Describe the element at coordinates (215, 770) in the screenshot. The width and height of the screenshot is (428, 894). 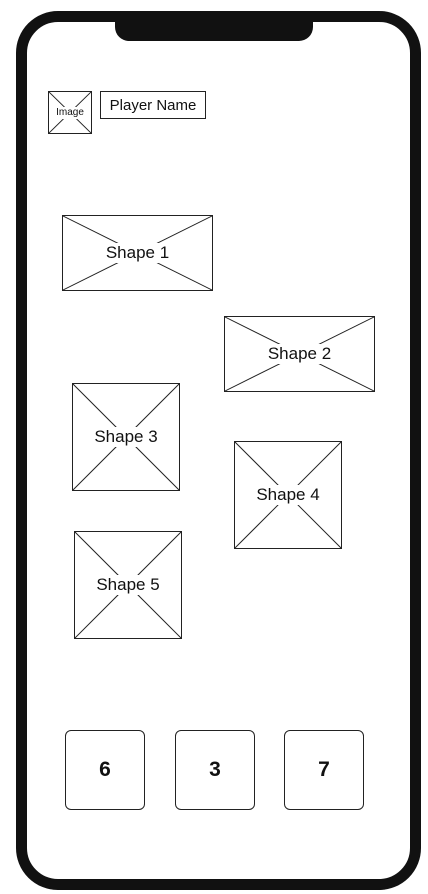
I see `answer-button-2: 3` at that location.